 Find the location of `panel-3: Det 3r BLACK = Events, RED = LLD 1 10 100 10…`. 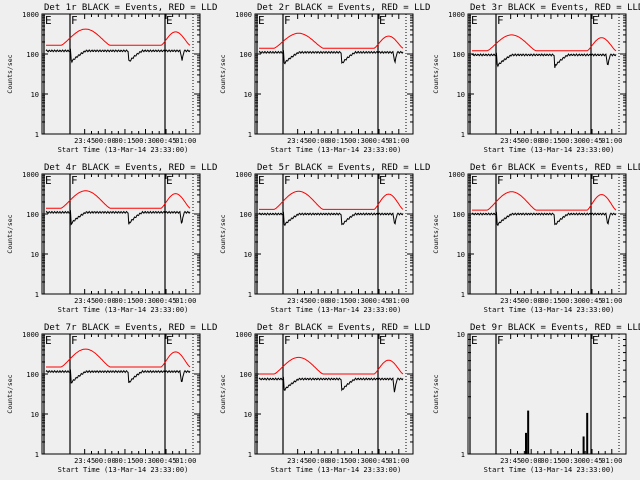

panel-3: Det 3r BLACK = Events, RED = LLD 1 10 100 10… is located at coordinates (536, 78).